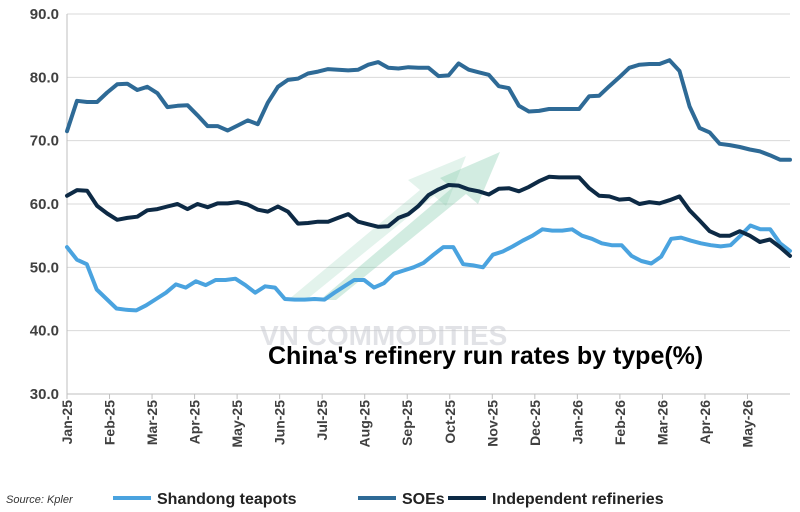 This screenshot has height=512, width=800. Describe the element at coordinates (450, 422) in the screenshot. I see `x-tick-label: Oct-25` at that location.